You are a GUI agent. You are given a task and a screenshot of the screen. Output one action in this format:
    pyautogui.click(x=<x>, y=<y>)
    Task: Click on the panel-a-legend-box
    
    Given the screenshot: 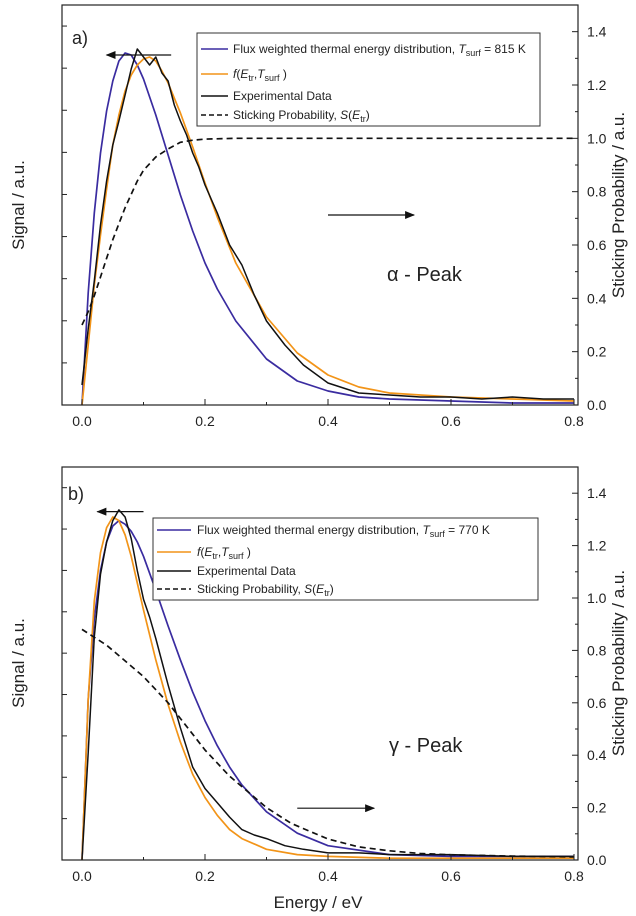 What is the action you would take?
    pyautogui.click(x=368, y=79)
    